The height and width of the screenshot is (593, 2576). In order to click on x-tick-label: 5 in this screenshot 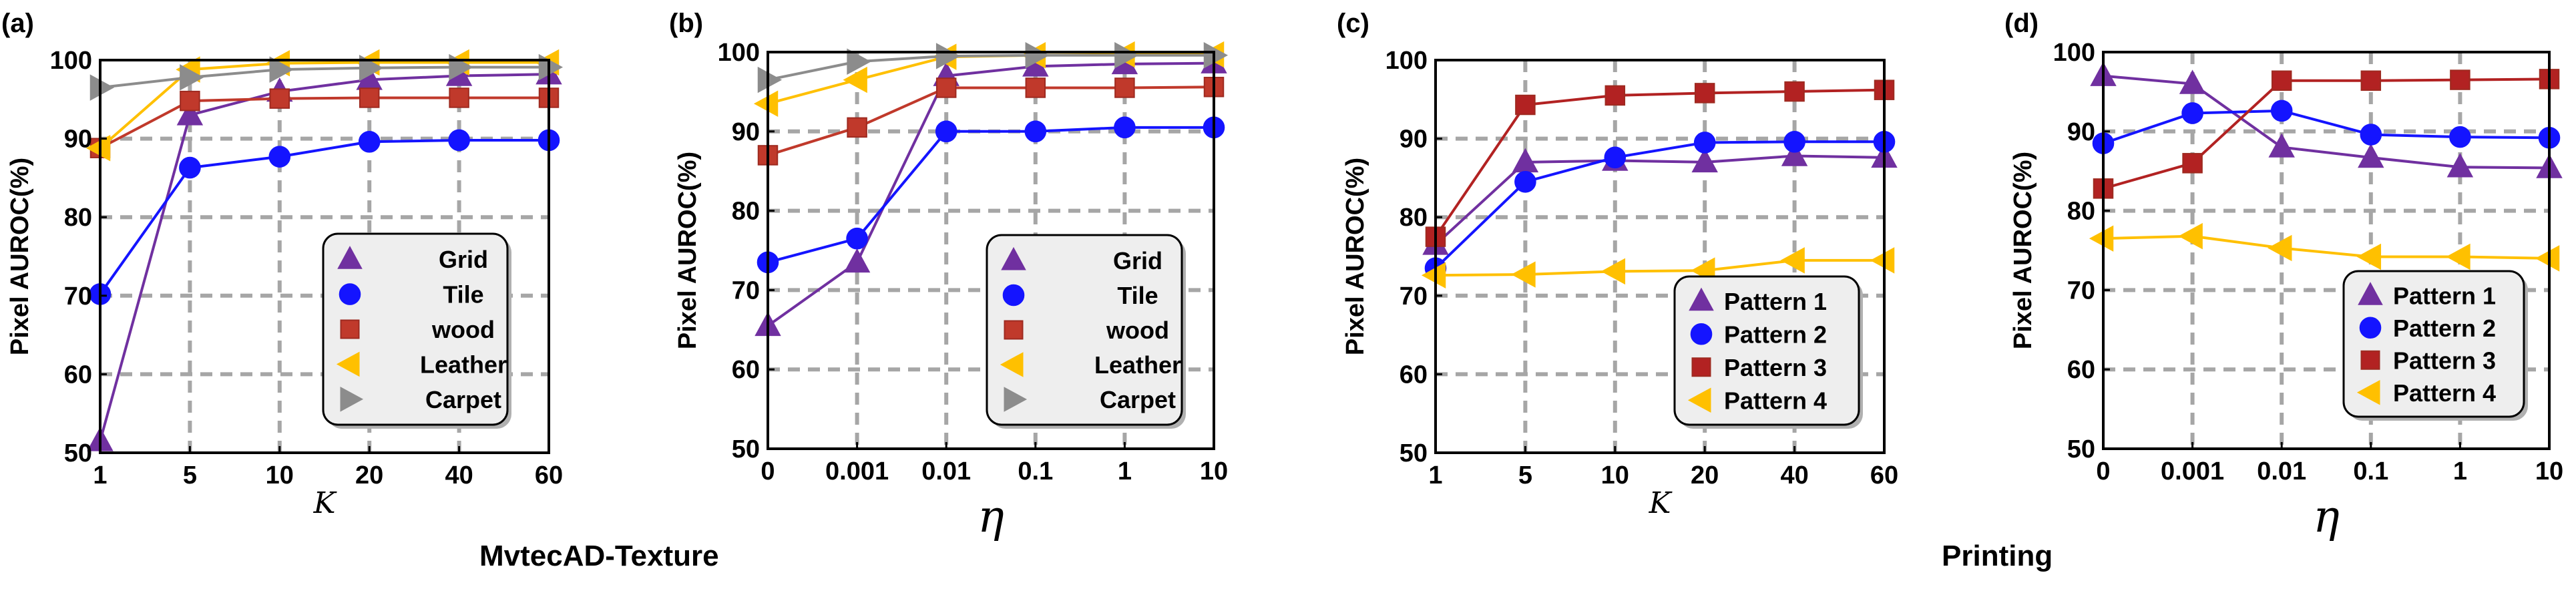, I will do `click(1525, 475)`.